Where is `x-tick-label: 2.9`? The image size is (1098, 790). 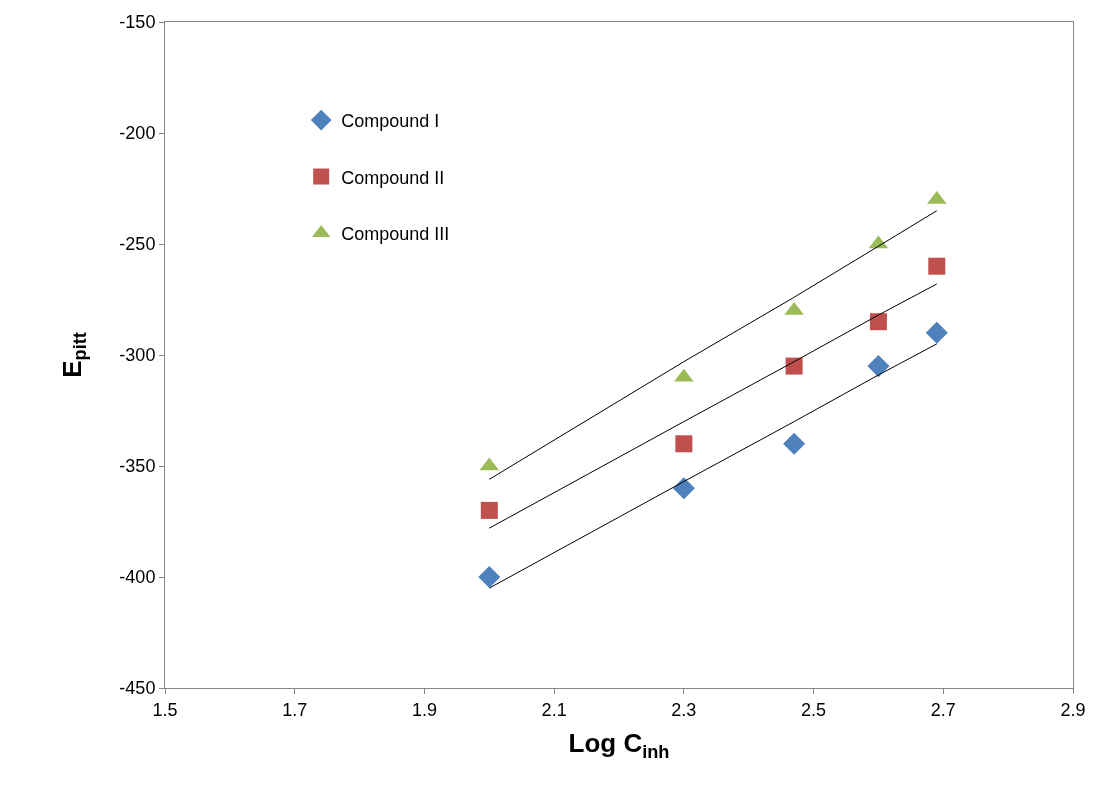 x-tick-label: 2.9 is located at coordinates (1073, 709).